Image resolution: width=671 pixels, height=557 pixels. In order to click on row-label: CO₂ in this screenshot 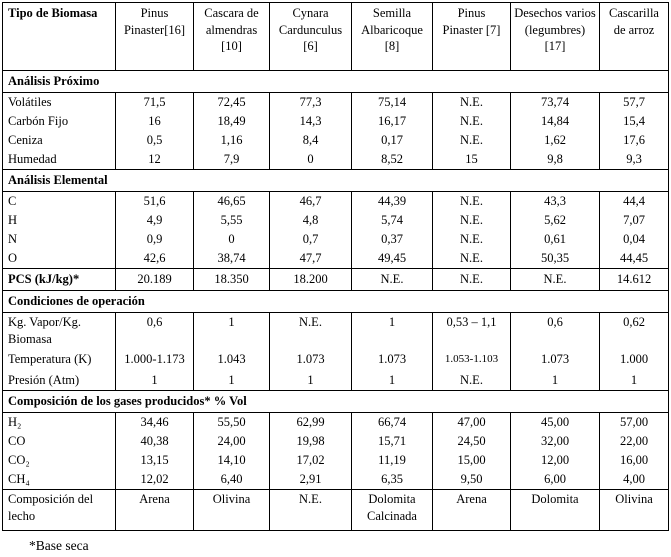, I will do `click(59, 460)`.